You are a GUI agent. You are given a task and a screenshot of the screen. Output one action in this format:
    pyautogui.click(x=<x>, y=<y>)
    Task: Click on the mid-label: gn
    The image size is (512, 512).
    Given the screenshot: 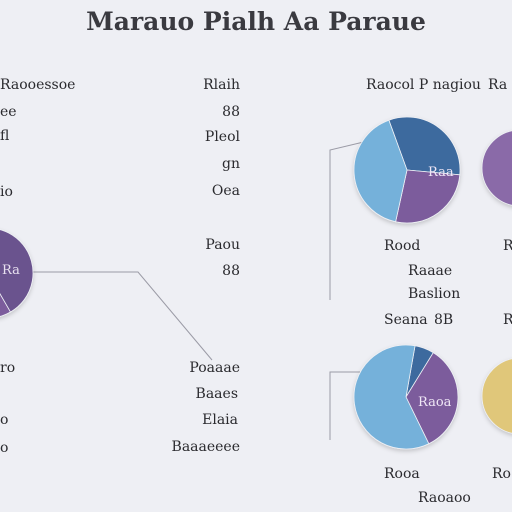 What is the action you would take?
    pyautogui.click(x=231, y=164)
    